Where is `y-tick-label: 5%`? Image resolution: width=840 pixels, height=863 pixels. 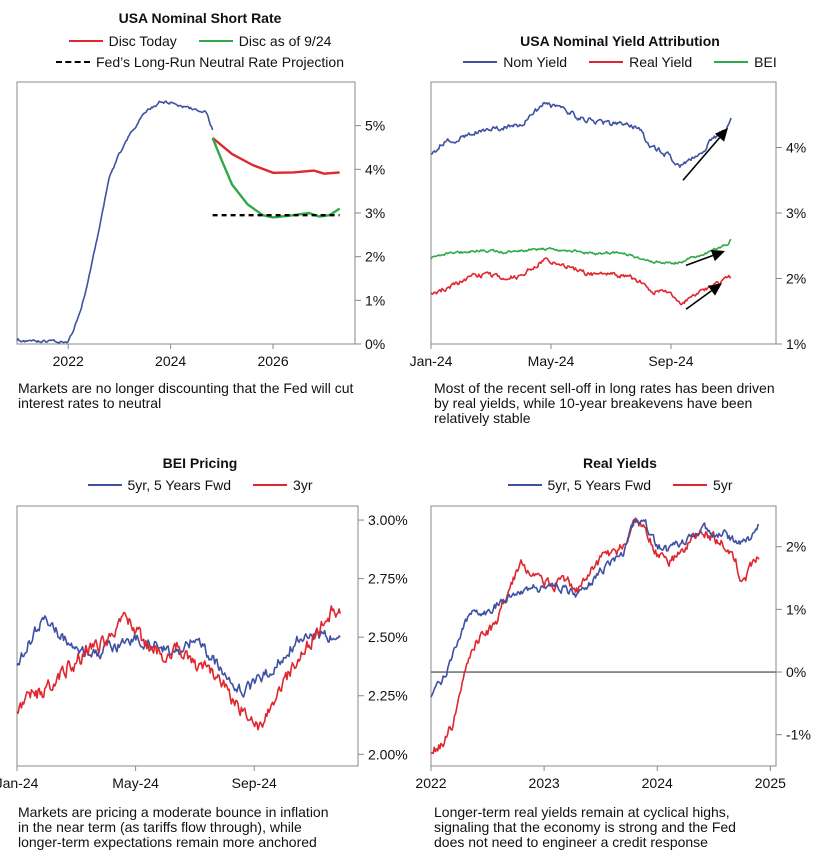 y-tick-label: 5% is located at coordinates (375, 126).